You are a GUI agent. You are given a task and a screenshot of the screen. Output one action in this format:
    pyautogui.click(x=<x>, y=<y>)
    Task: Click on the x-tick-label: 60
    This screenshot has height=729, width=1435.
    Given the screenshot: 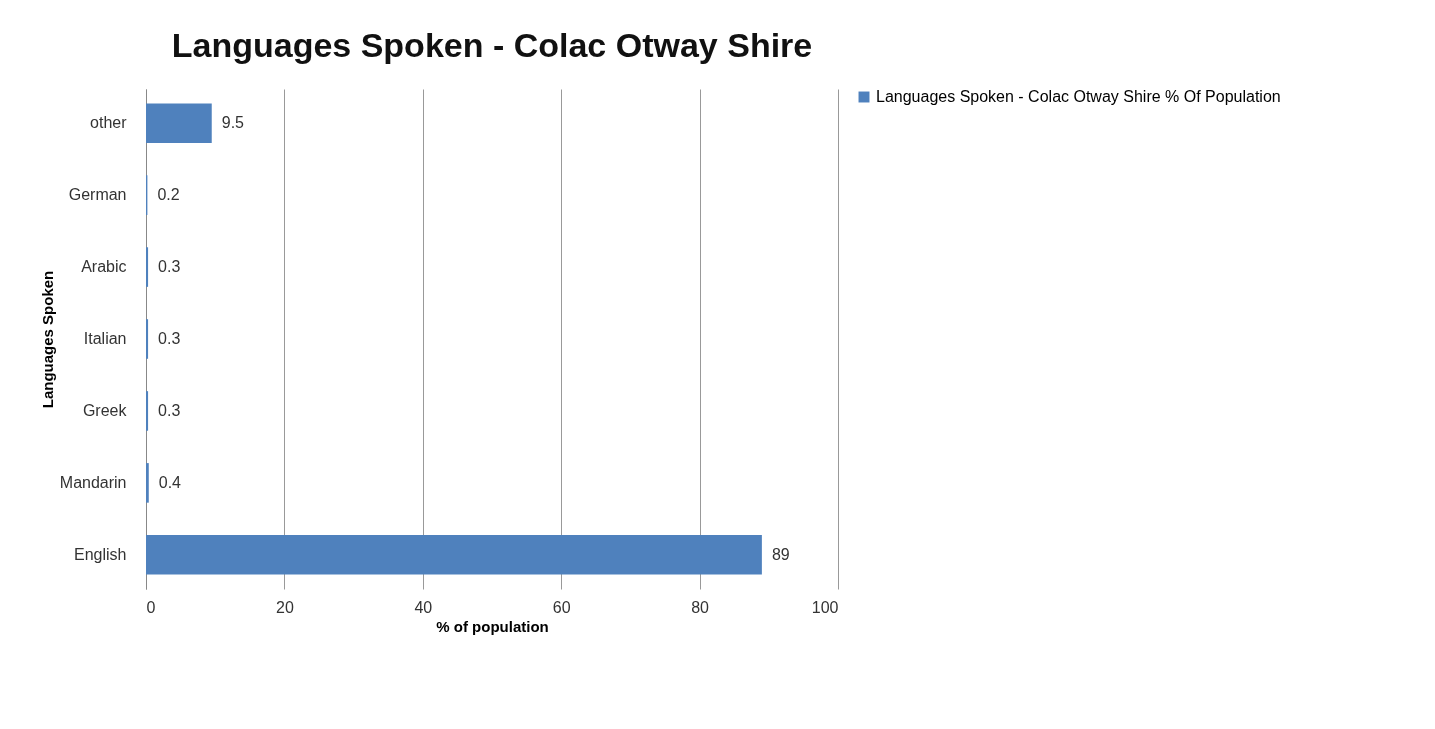 What is the action you would take?
    pyautogui.click(x=561, y=607)
    